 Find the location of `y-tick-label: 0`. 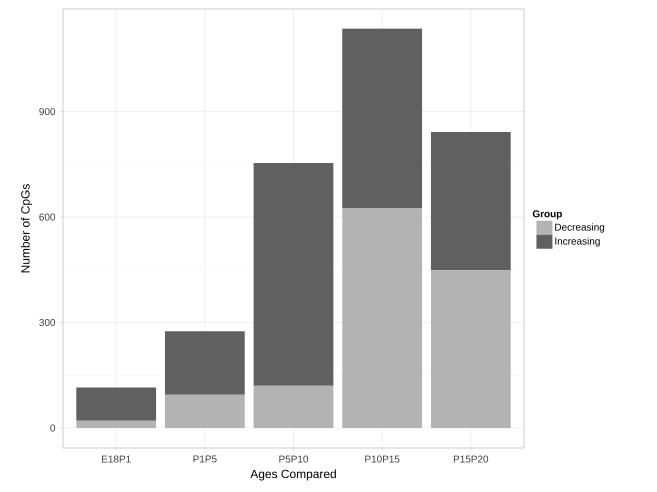

y-tick-label: 0 is located at coordinates (53, 428).